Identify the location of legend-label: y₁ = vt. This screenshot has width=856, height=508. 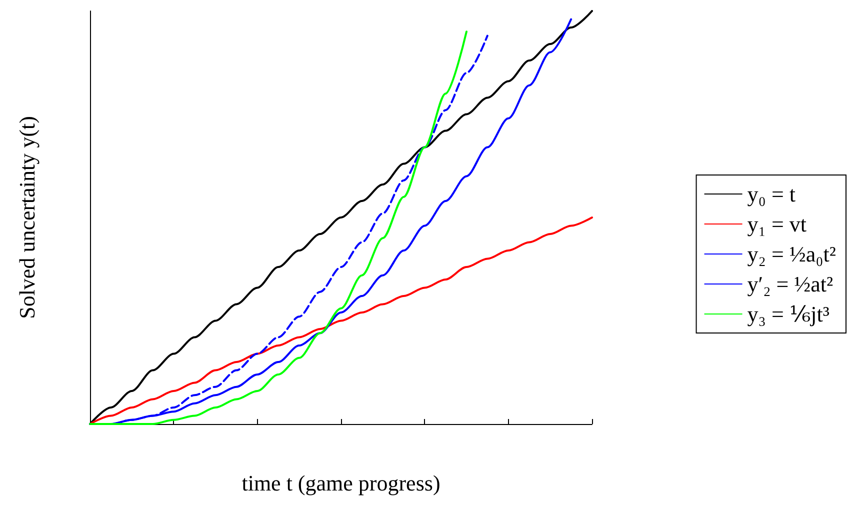
(776, 224).